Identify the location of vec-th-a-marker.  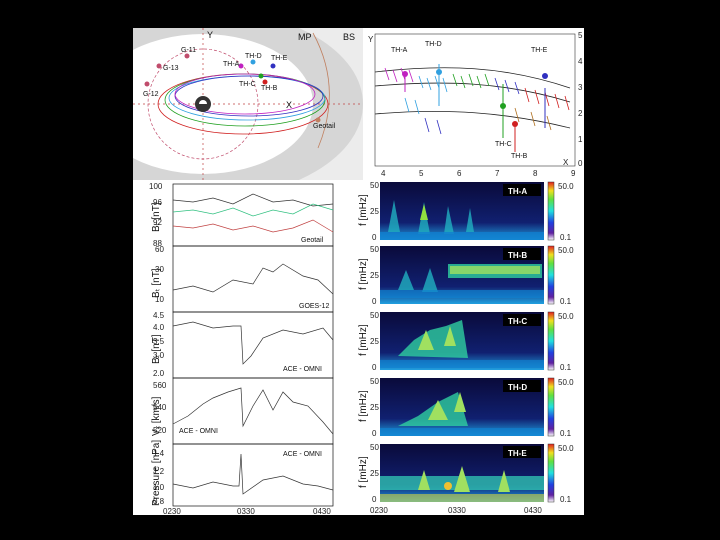
(405, 74).